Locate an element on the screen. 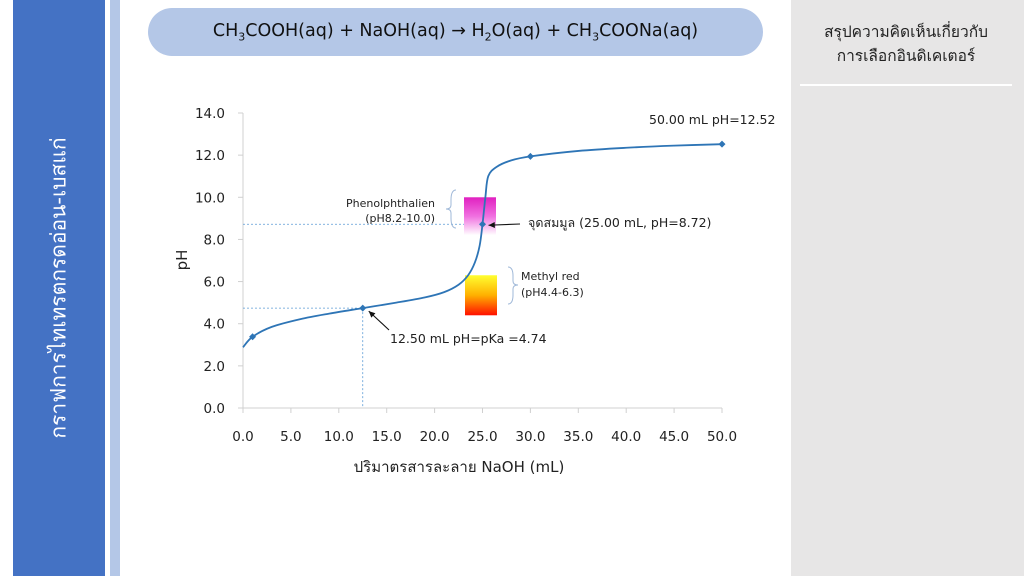  methyl-red-brace is located at coordinates (513, 285).